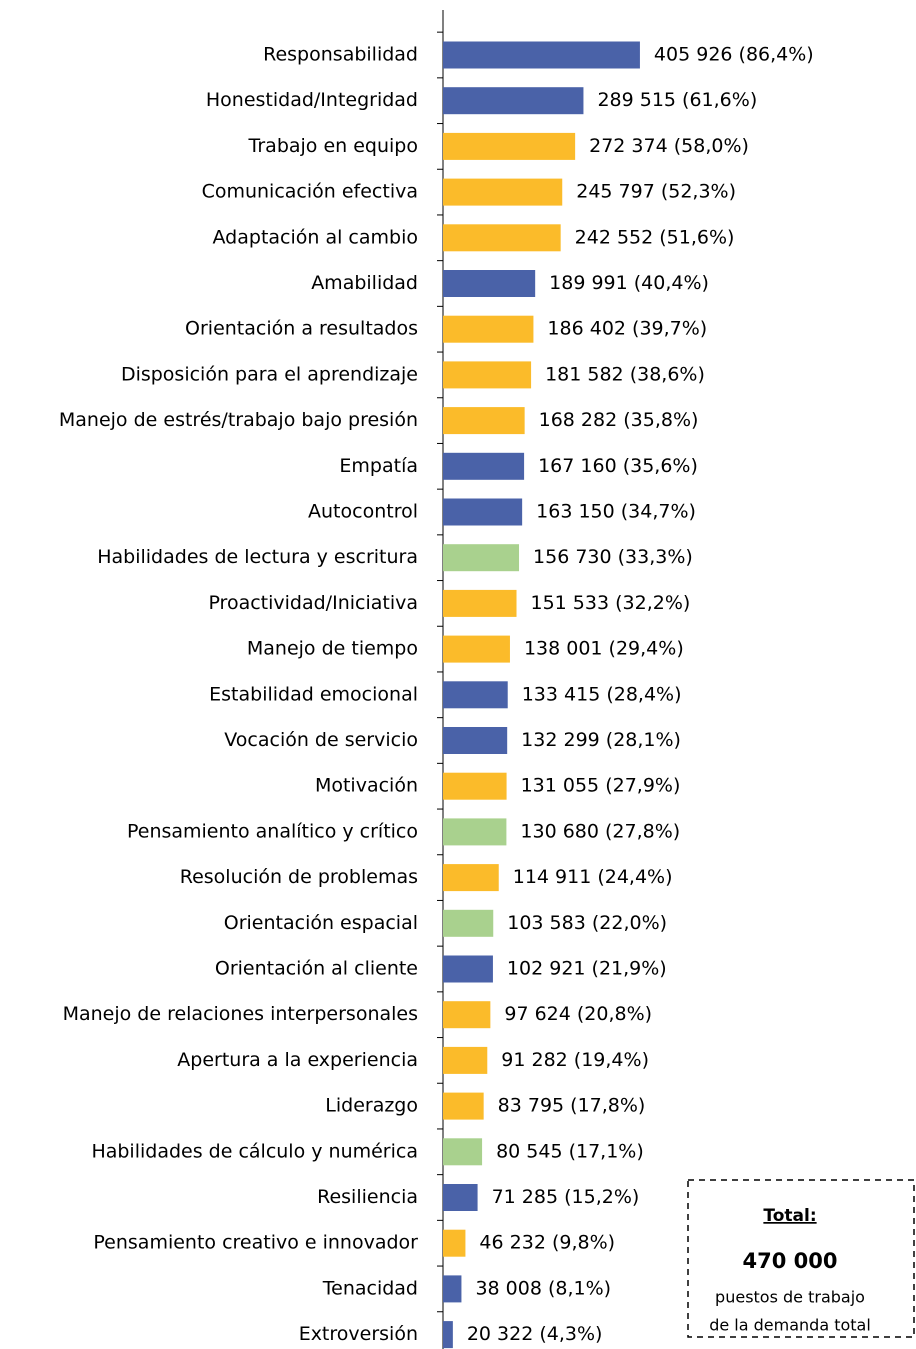  What do you see at coordinates (593, 877) in the screenshot?
I see `value-label: 114 911 (24,4%)` at bounding box center [593, 877].